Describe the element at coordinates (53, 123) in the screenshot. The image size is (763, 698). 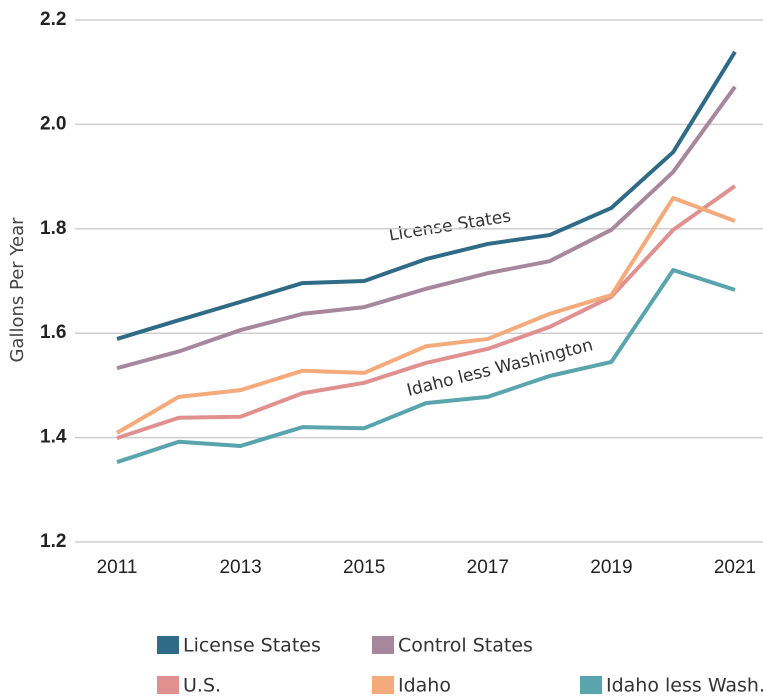
I see `y-tick-label: 2.0` at that location.